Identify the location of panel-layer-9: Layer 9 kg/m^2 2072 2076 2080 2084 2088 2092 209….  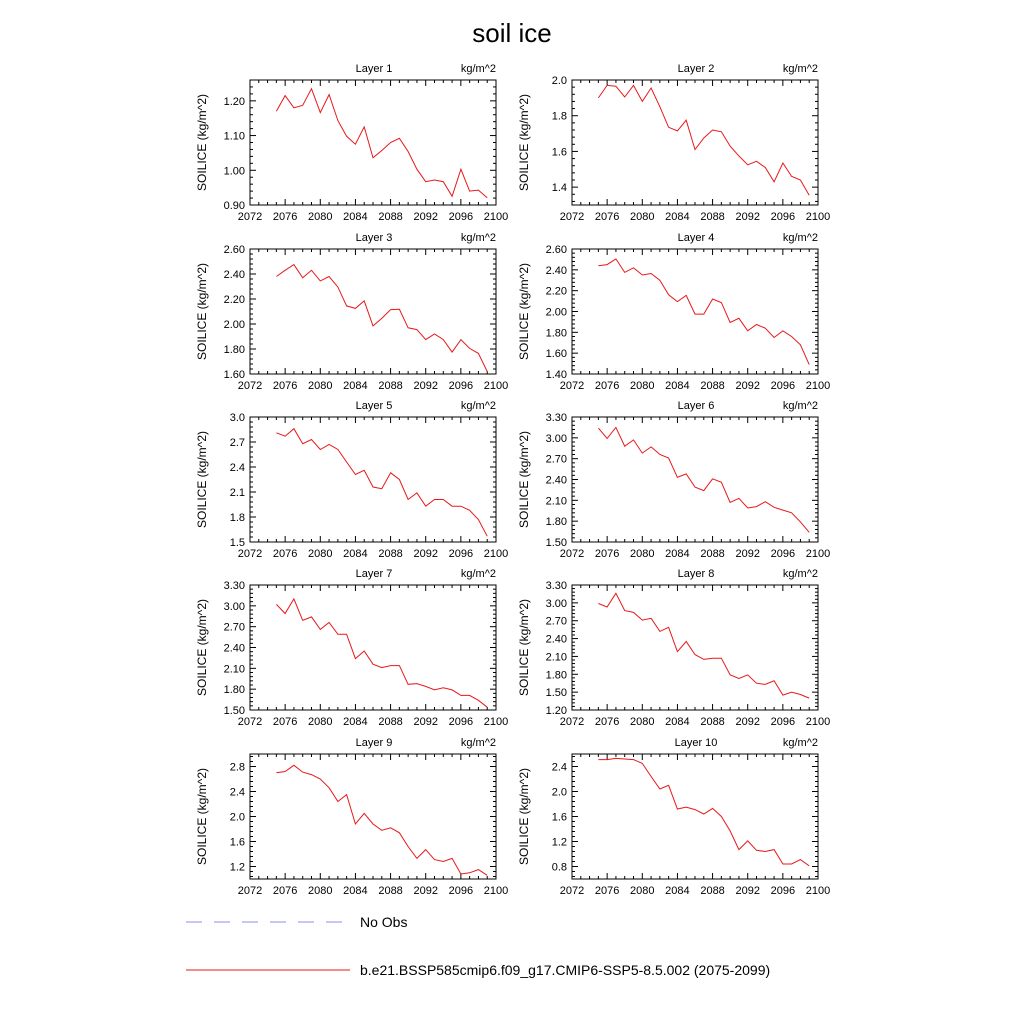
(351, 817).